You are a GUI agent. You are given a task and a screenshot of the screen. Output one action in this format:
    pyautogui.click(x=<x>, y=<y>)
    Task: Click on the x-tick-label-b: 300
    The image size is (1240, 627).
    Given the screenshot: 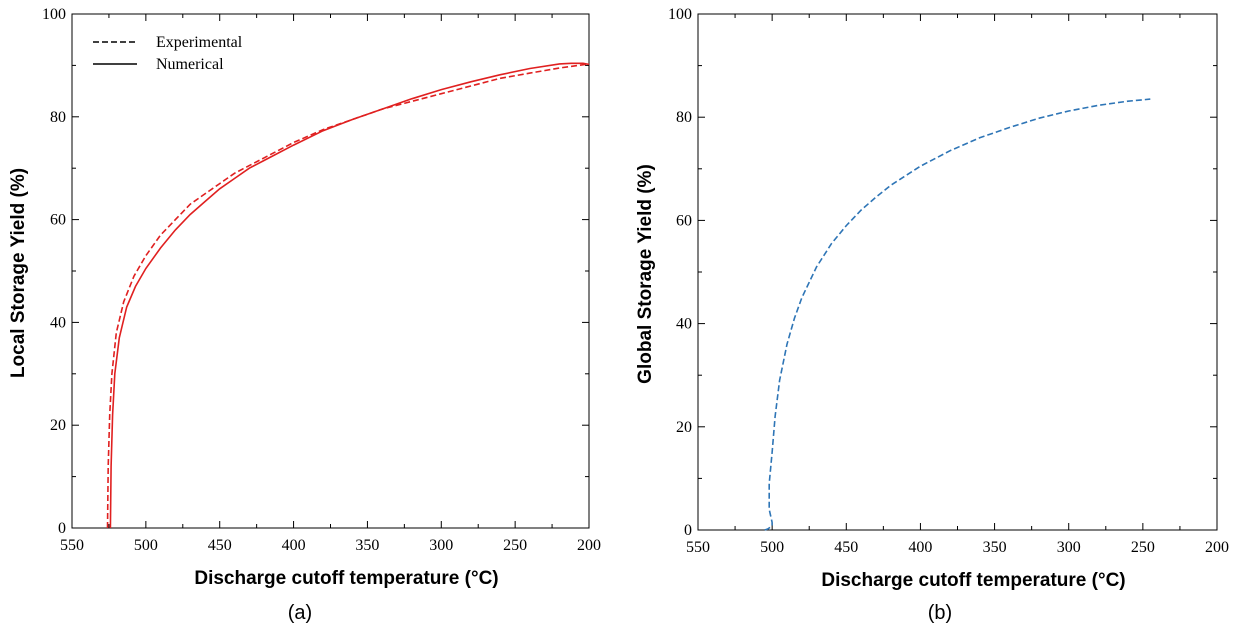 What is the action you would take?
    pyautogui.click(x=1069, y=547)
    